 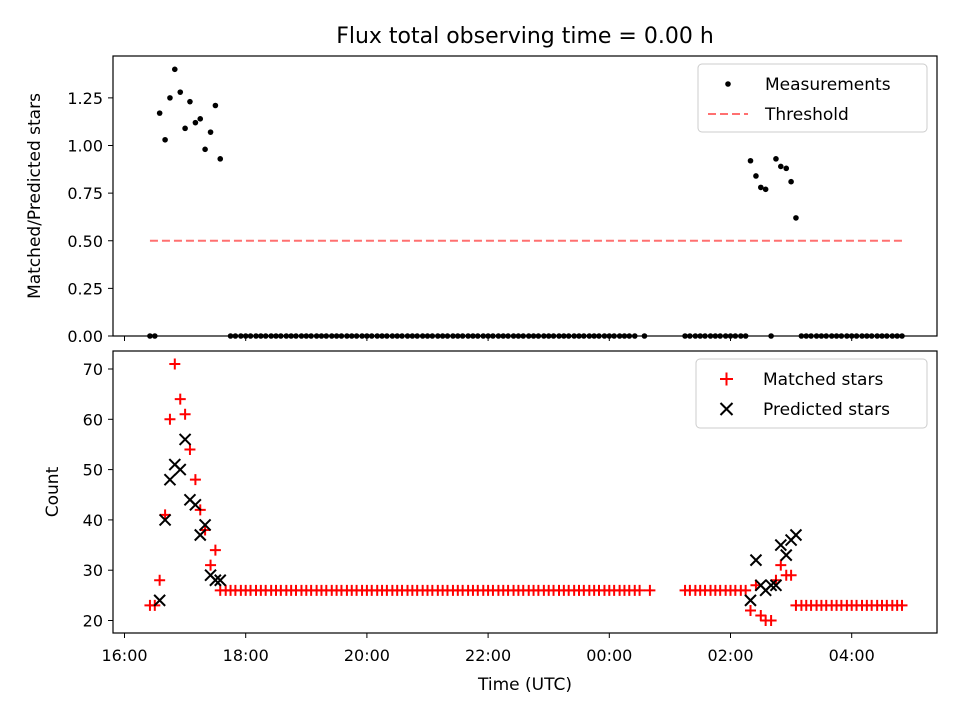 I want to click on bottom-y-tick-label: 70, so click(x=93, y=369).